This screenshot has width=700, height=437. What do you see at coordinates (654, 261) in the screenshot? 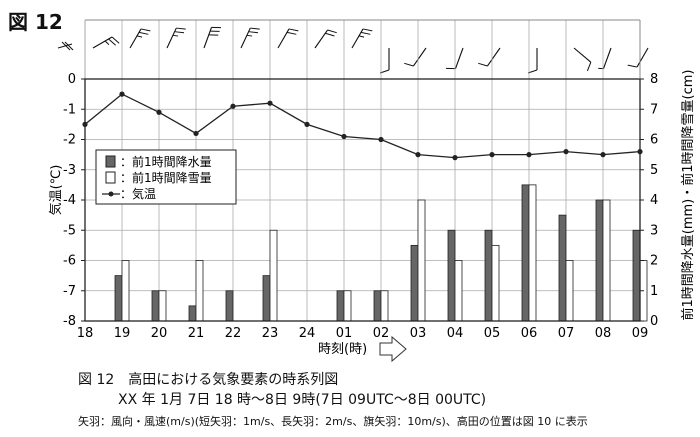
I see `y-tick-right: 2` at bounding box center [654, 261].